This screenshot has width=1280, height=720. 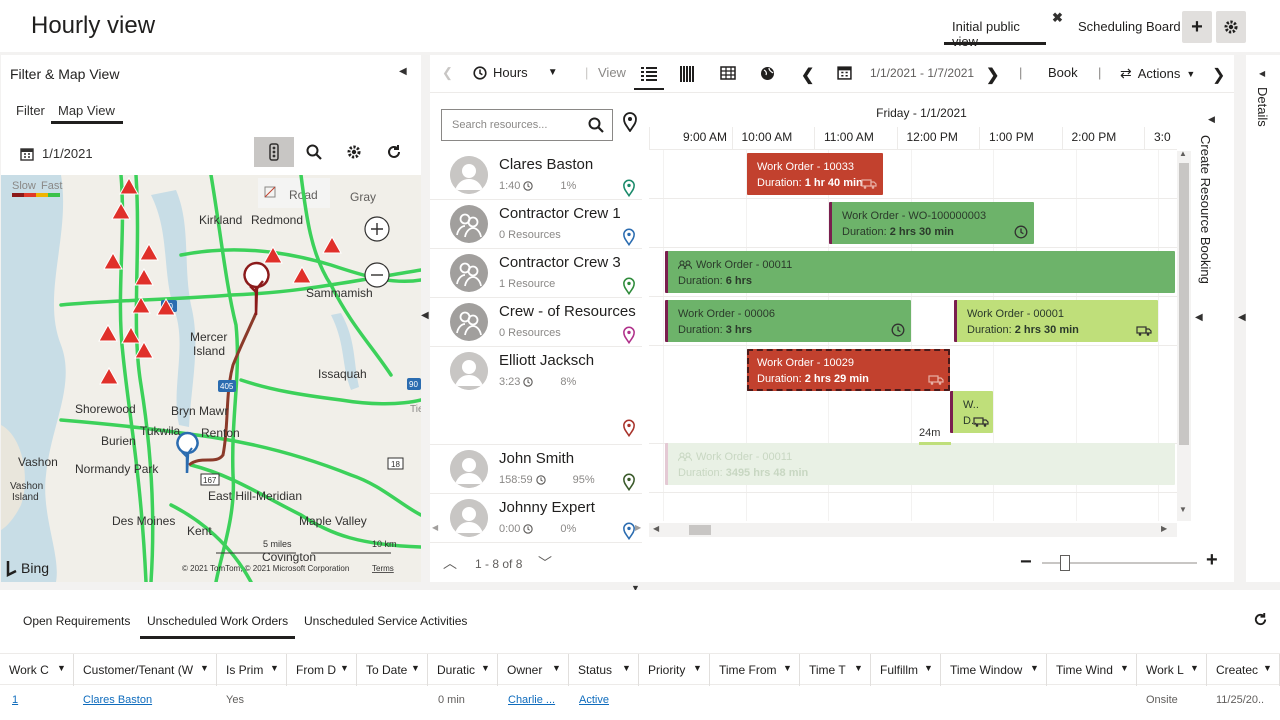 What do you see at coordinates (536, 396) in the screenshot?
I see `resource-row: Elliott Jacksch 3:23 8%` at bounding box center [536, 396].